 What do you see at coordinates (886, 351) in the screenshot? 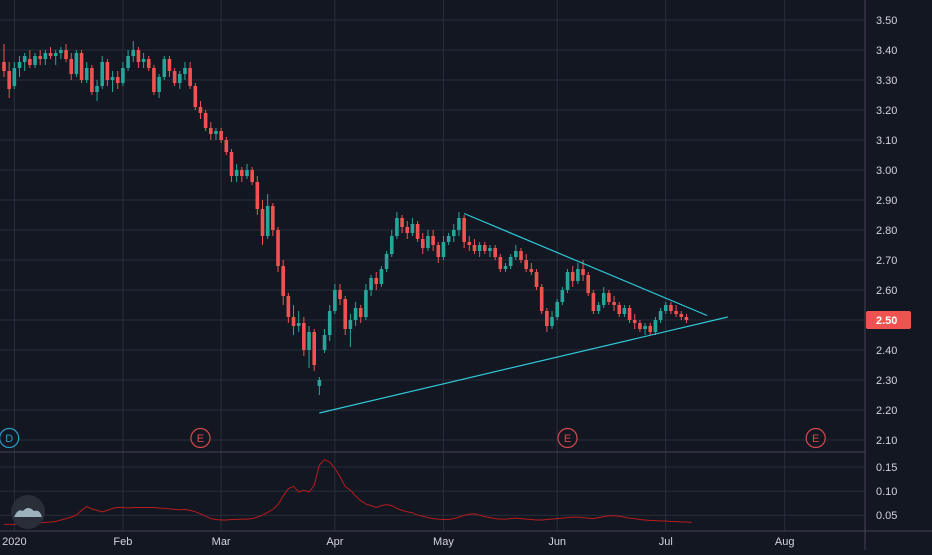
I see `price-tick-label: 2.40` at bounding box center [886, 351].